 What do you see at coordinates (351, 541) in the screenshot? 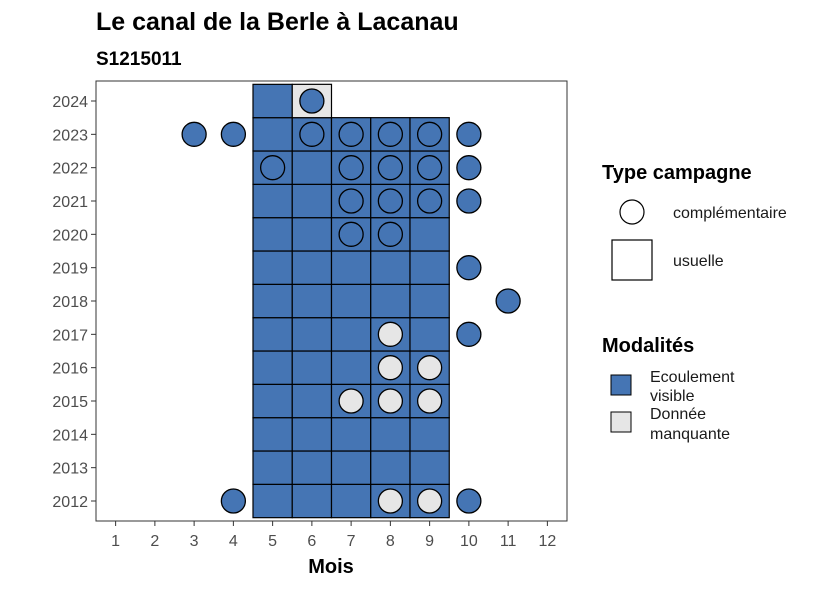
I see `x-tick-label-7: 7` at bounding box center [351, 541].